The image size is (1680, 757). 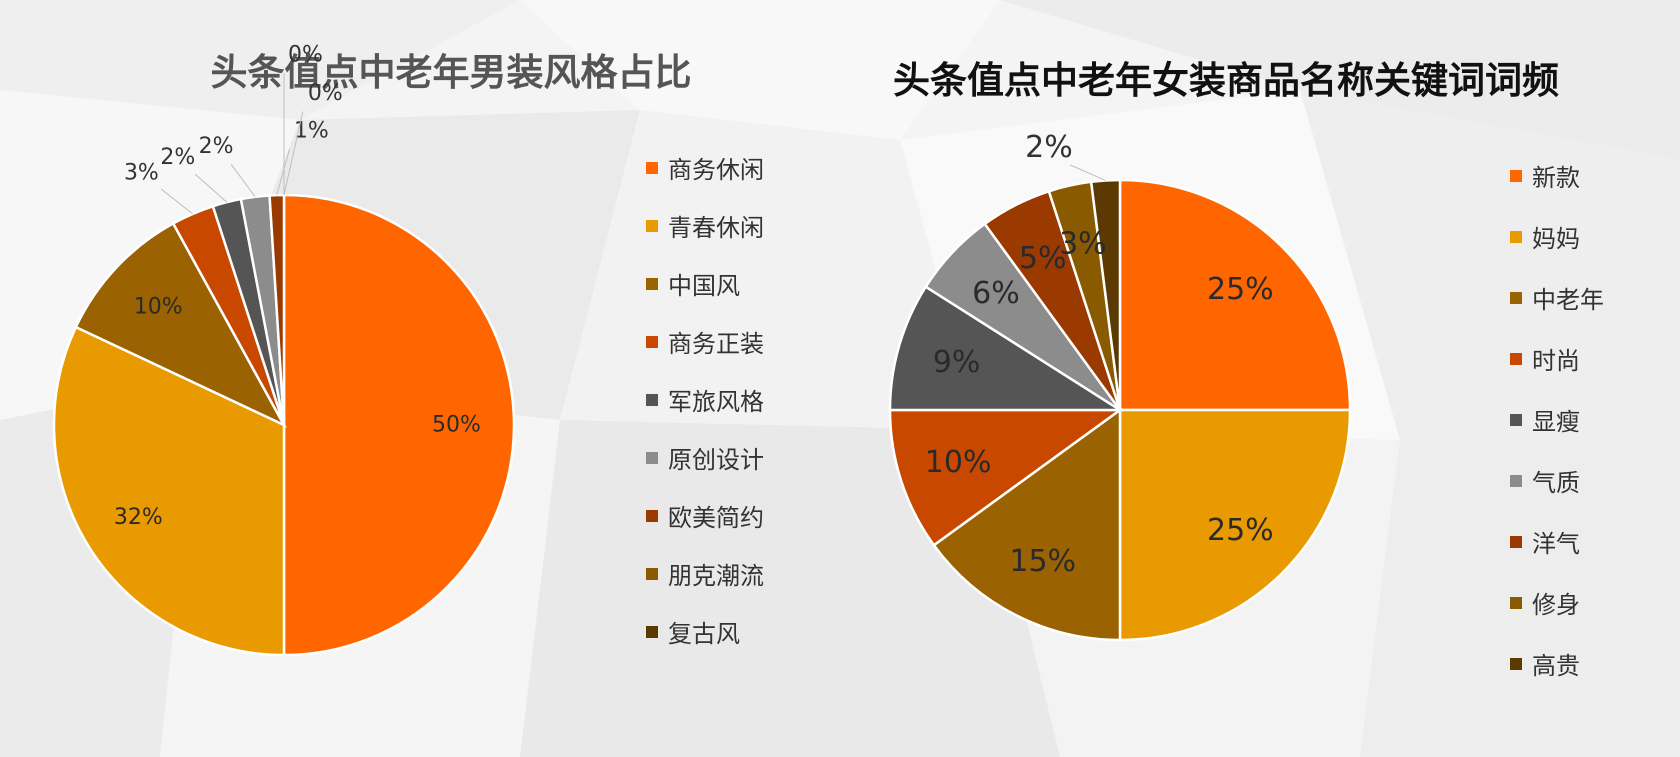 What do you see at coordinates (451, 72) in the screenshot?
I see `chart-title: 头条值点中老年男装风格占比` at bounding box center [451, 72].